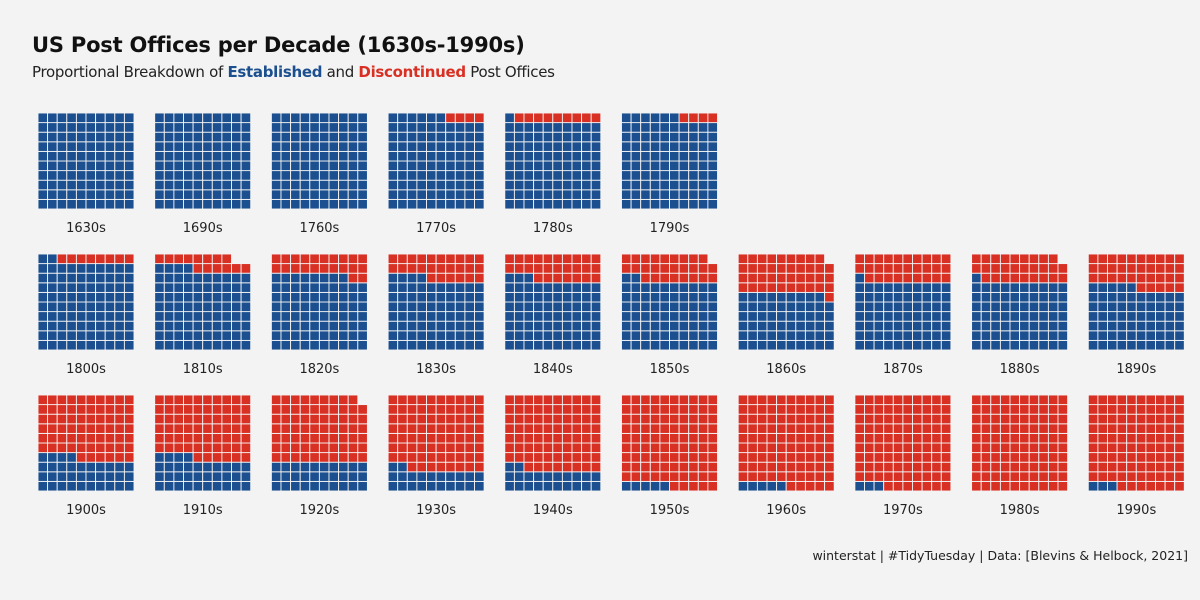 This screenshot has height=600, width=1200. I want to click on panel-label-1870s: 1870s, so click(903, 369).